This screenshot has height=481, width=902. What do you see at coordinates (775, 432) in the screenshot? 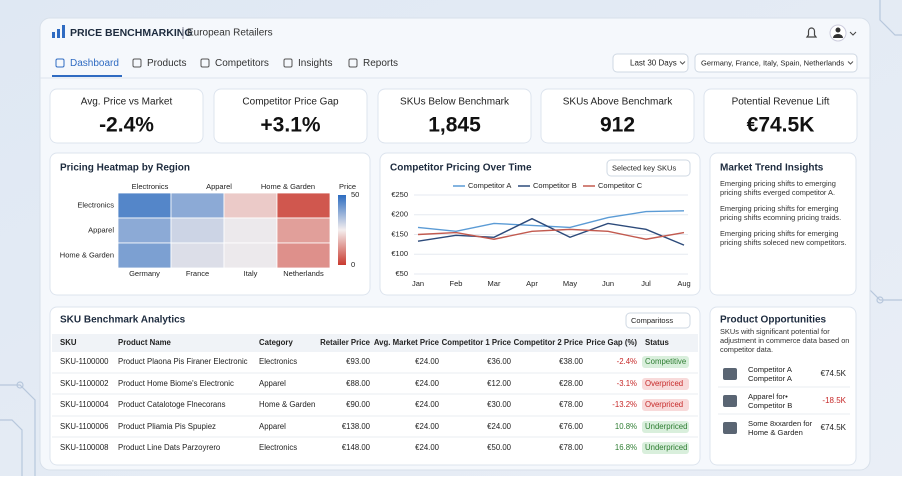
I see `item-label: Home & Garden` at bounding box center [775, 432].